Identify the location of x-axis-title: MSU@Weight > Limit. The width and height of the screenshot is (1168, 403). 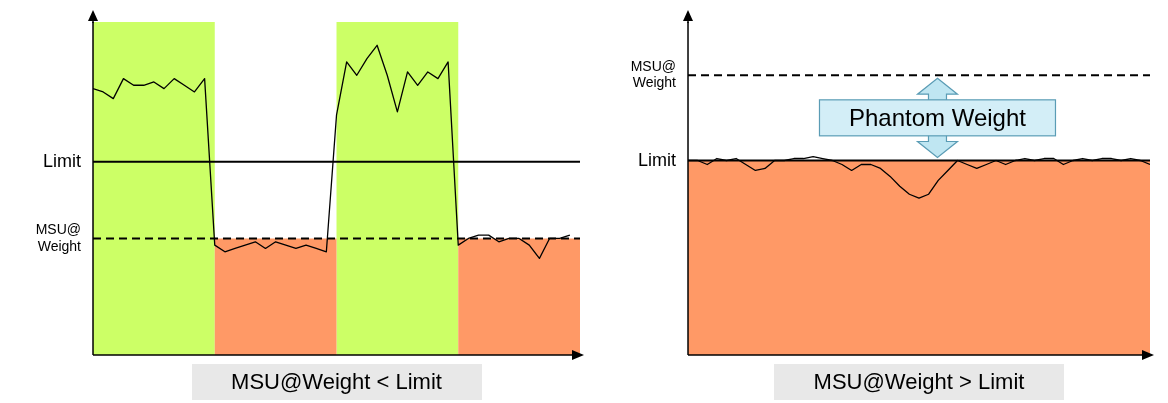
(919, 382).